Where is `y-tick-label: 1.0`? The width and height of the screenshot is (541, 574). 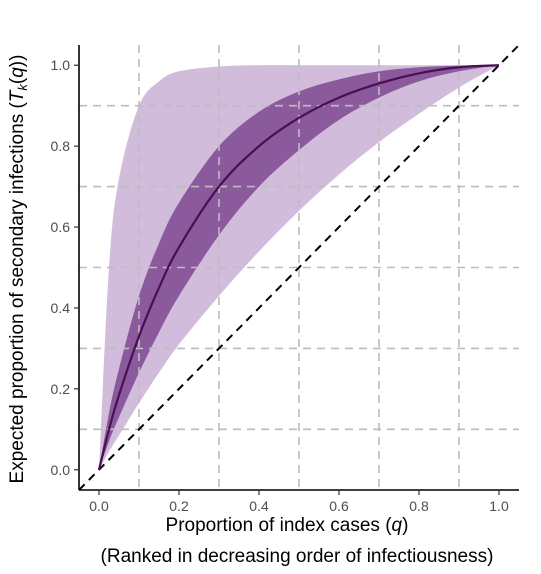
y-tick-label: 1.0 is located at coordinates (61, 65).